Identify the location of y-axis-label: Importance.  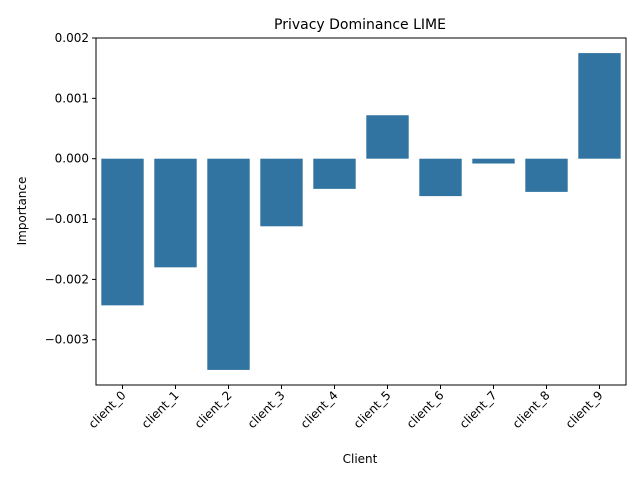
(22, 211).